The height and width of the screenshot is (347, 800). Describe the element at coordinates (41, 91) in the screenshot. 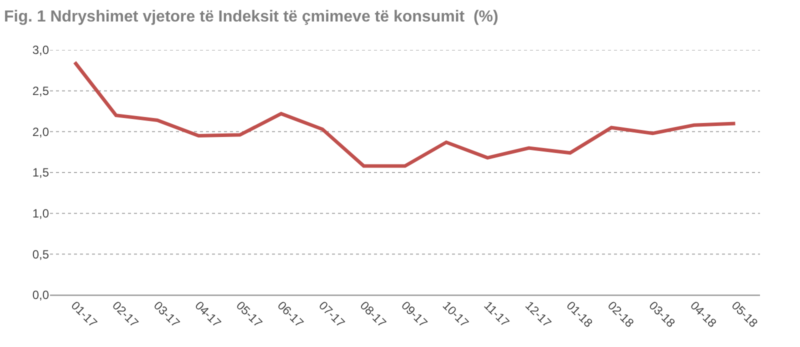

I see `y-tick-label: 2,5` at that location.